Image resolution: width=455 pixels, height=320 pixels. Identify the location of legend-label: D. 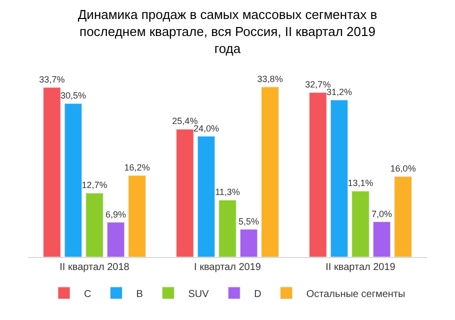
(258, 294).